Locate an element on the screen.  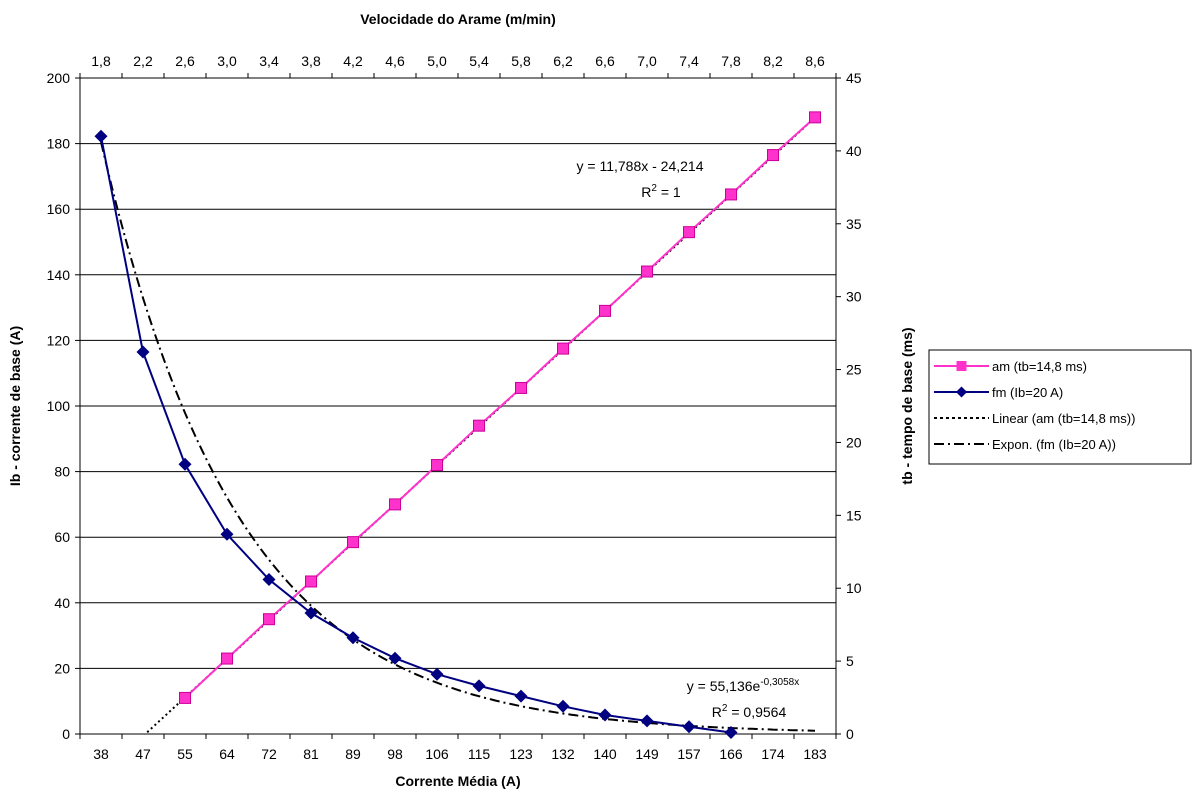
x-bottom-tick-label: 98 is located at coordinates (395, 754).